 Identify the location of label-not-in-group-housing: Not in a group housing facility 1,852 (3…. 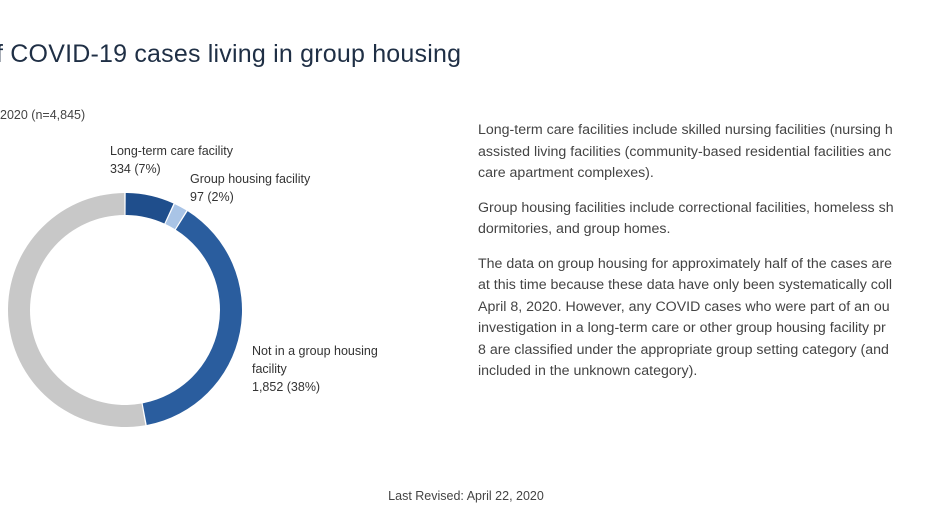
(315, 369).